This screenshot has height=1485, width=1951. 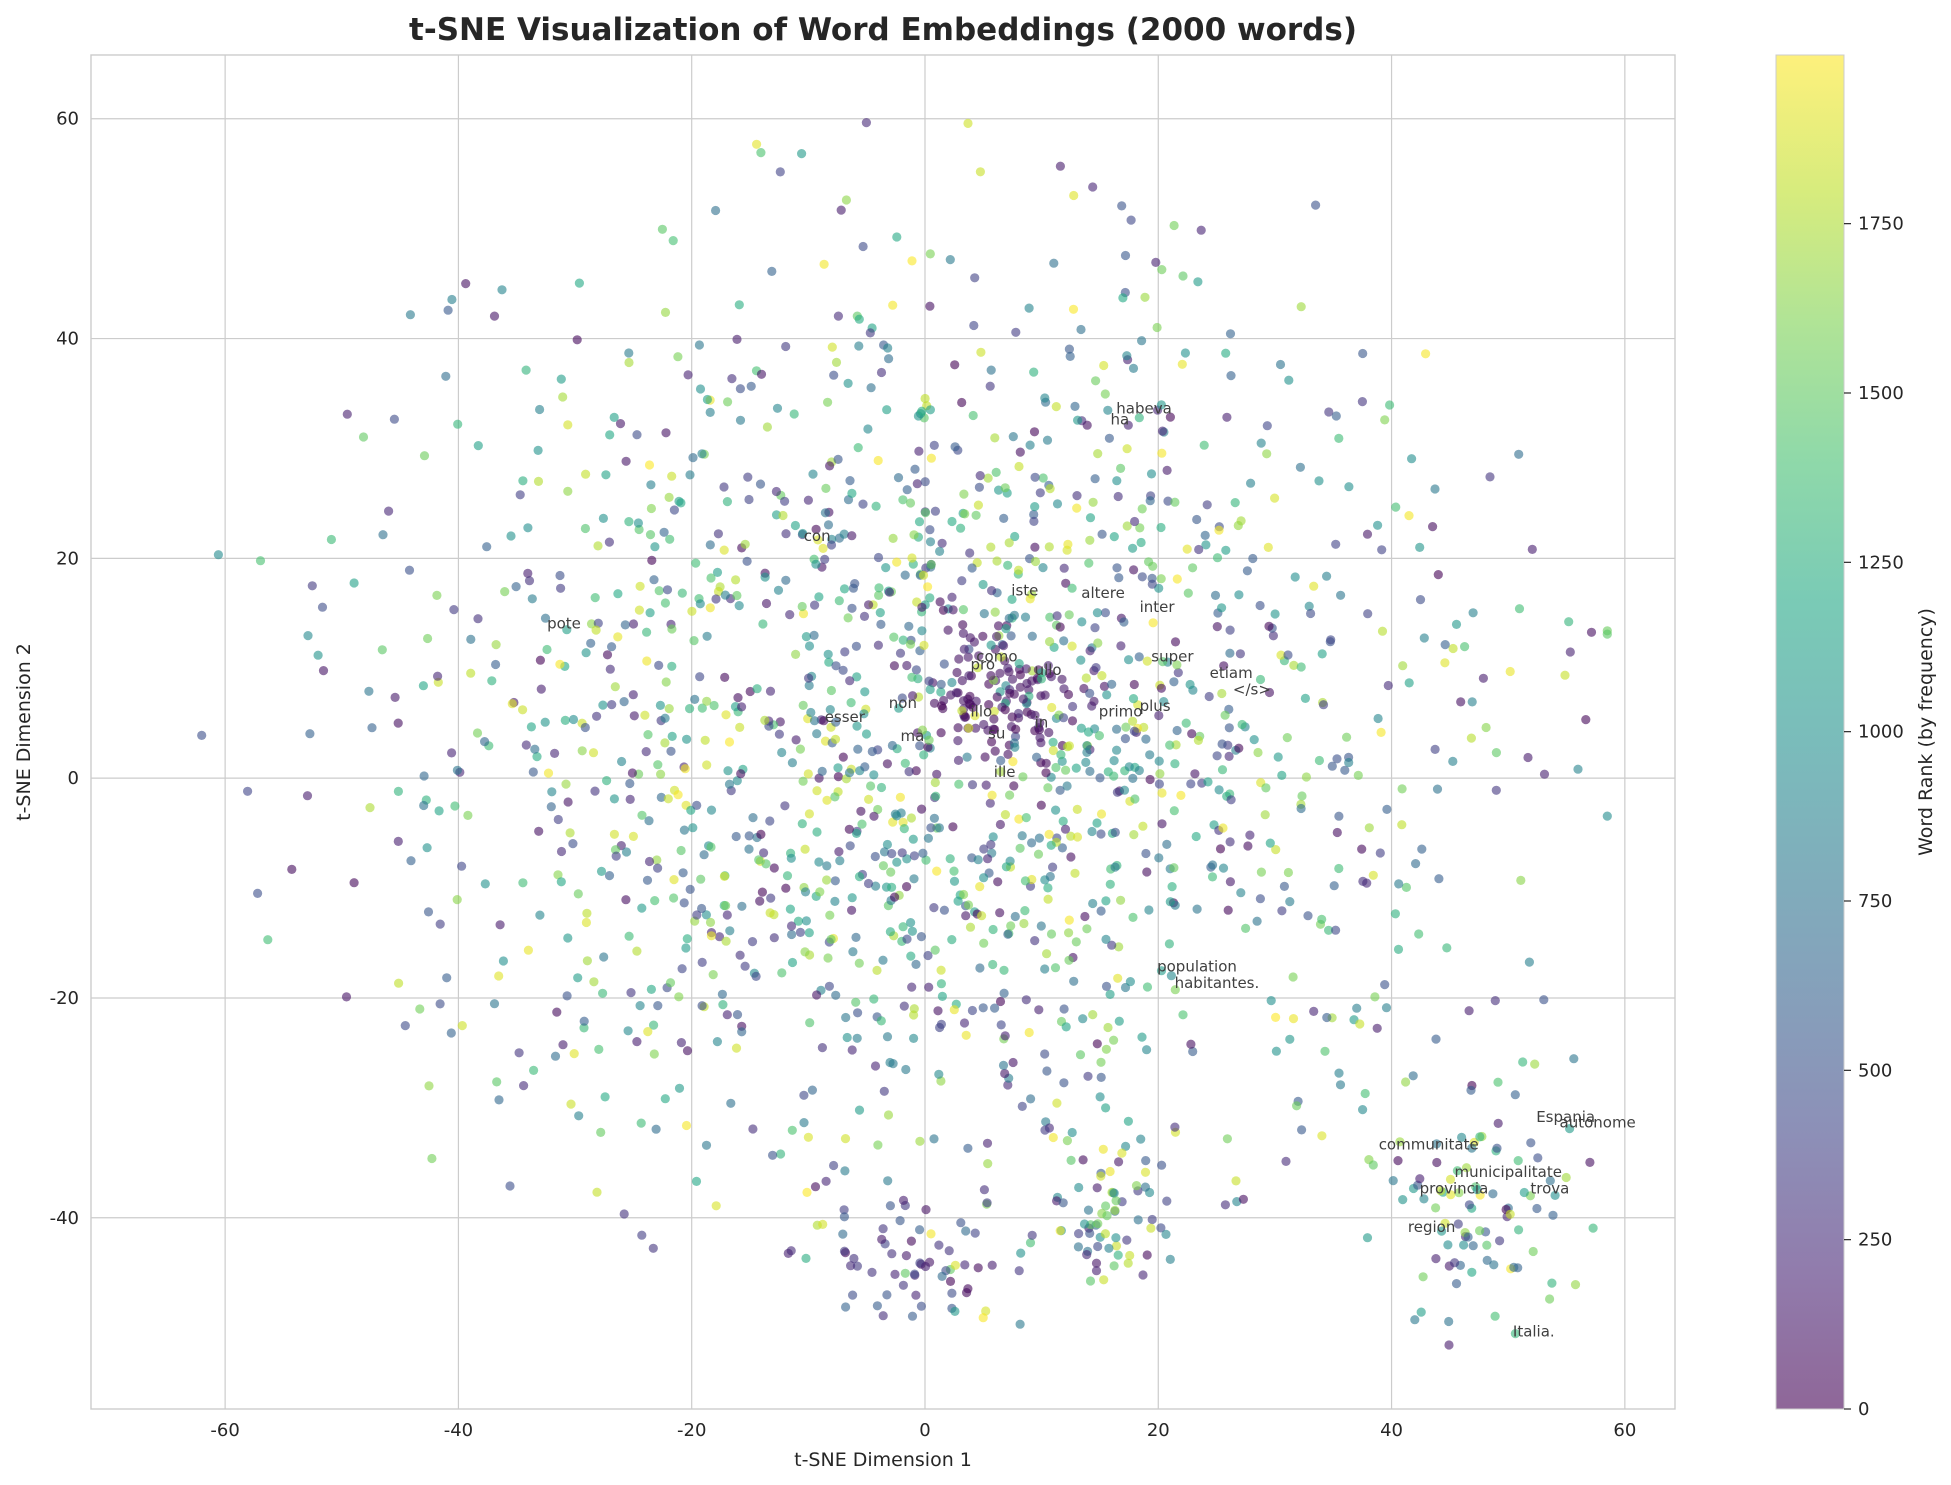 What do you see at coordinates (883, 1460) in the screenshot?
I see `x-axis-label: t-SNE Dimension 1` at bounding box center [883, 1460].